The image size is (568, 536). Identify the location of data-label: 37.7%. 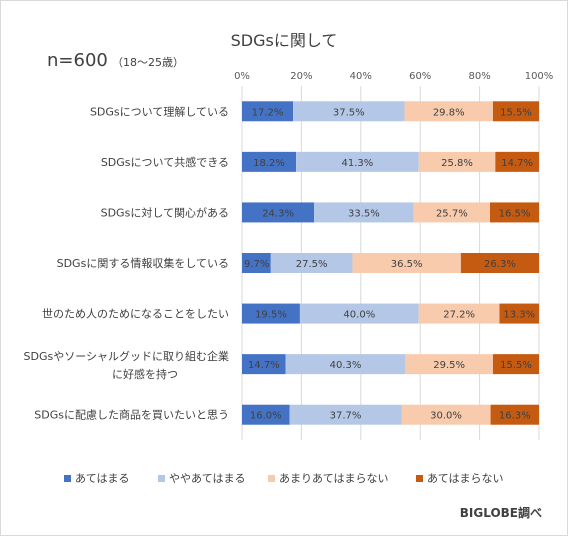
(346, 416).